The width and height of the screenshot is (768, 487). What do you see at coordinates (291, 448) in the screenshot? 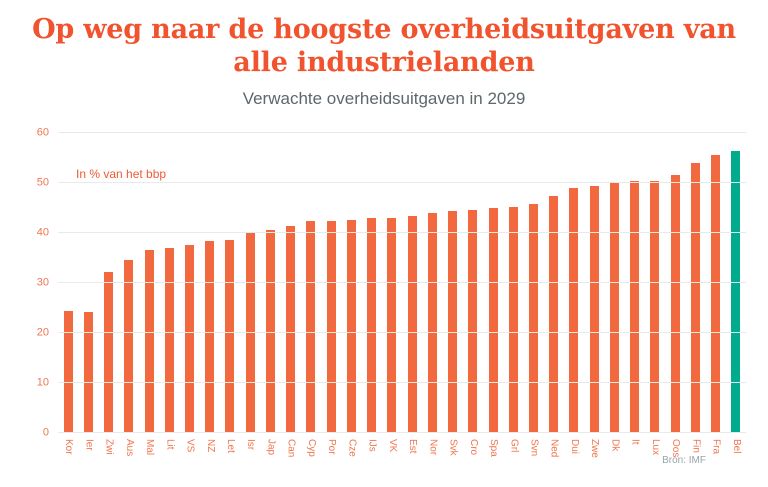
I see `x-tick-label: Can` at bounding box center [291, 448].